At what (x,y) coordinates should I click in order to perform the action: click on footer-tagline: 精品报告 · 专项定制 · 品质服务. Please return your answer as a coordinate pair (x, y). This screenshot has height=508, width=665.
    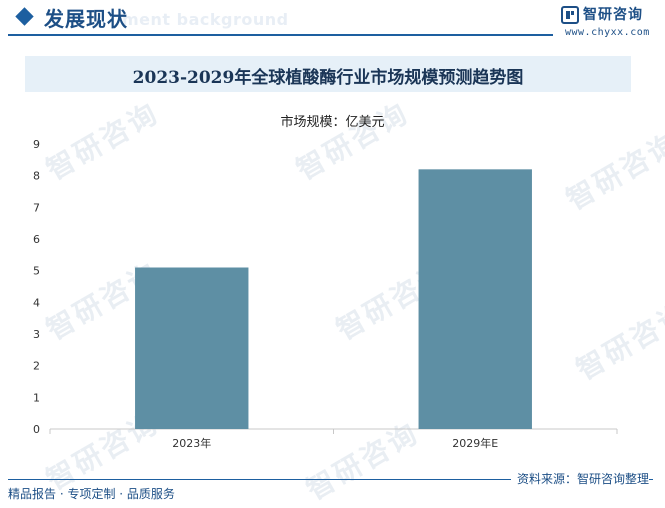
    Looking at the image, I should click on (91, 494).